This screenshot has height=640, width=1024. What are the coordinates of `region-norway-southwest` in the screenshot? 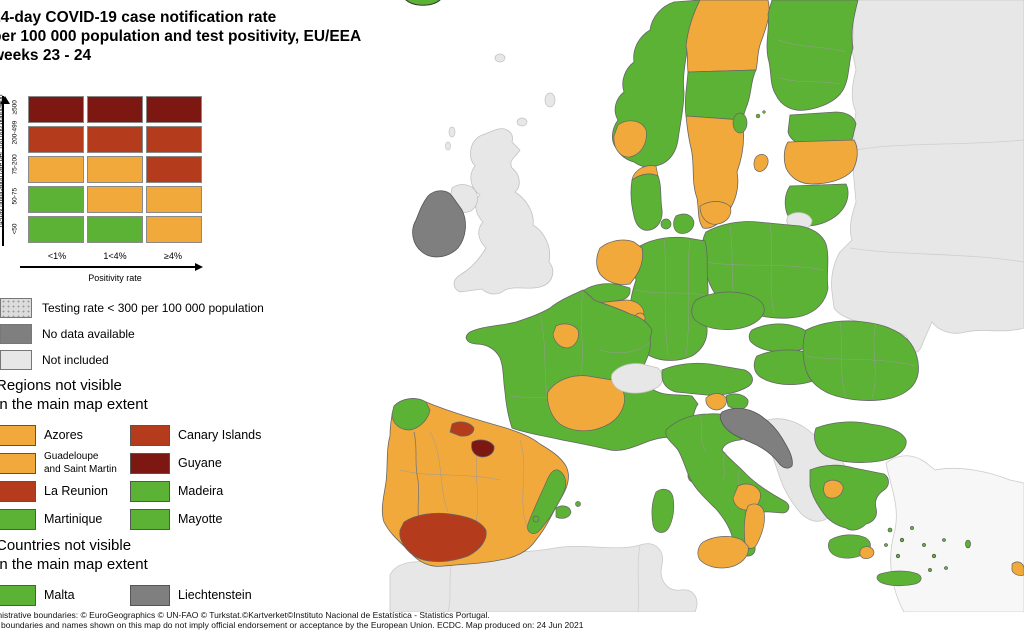 It's located at (630, 139).